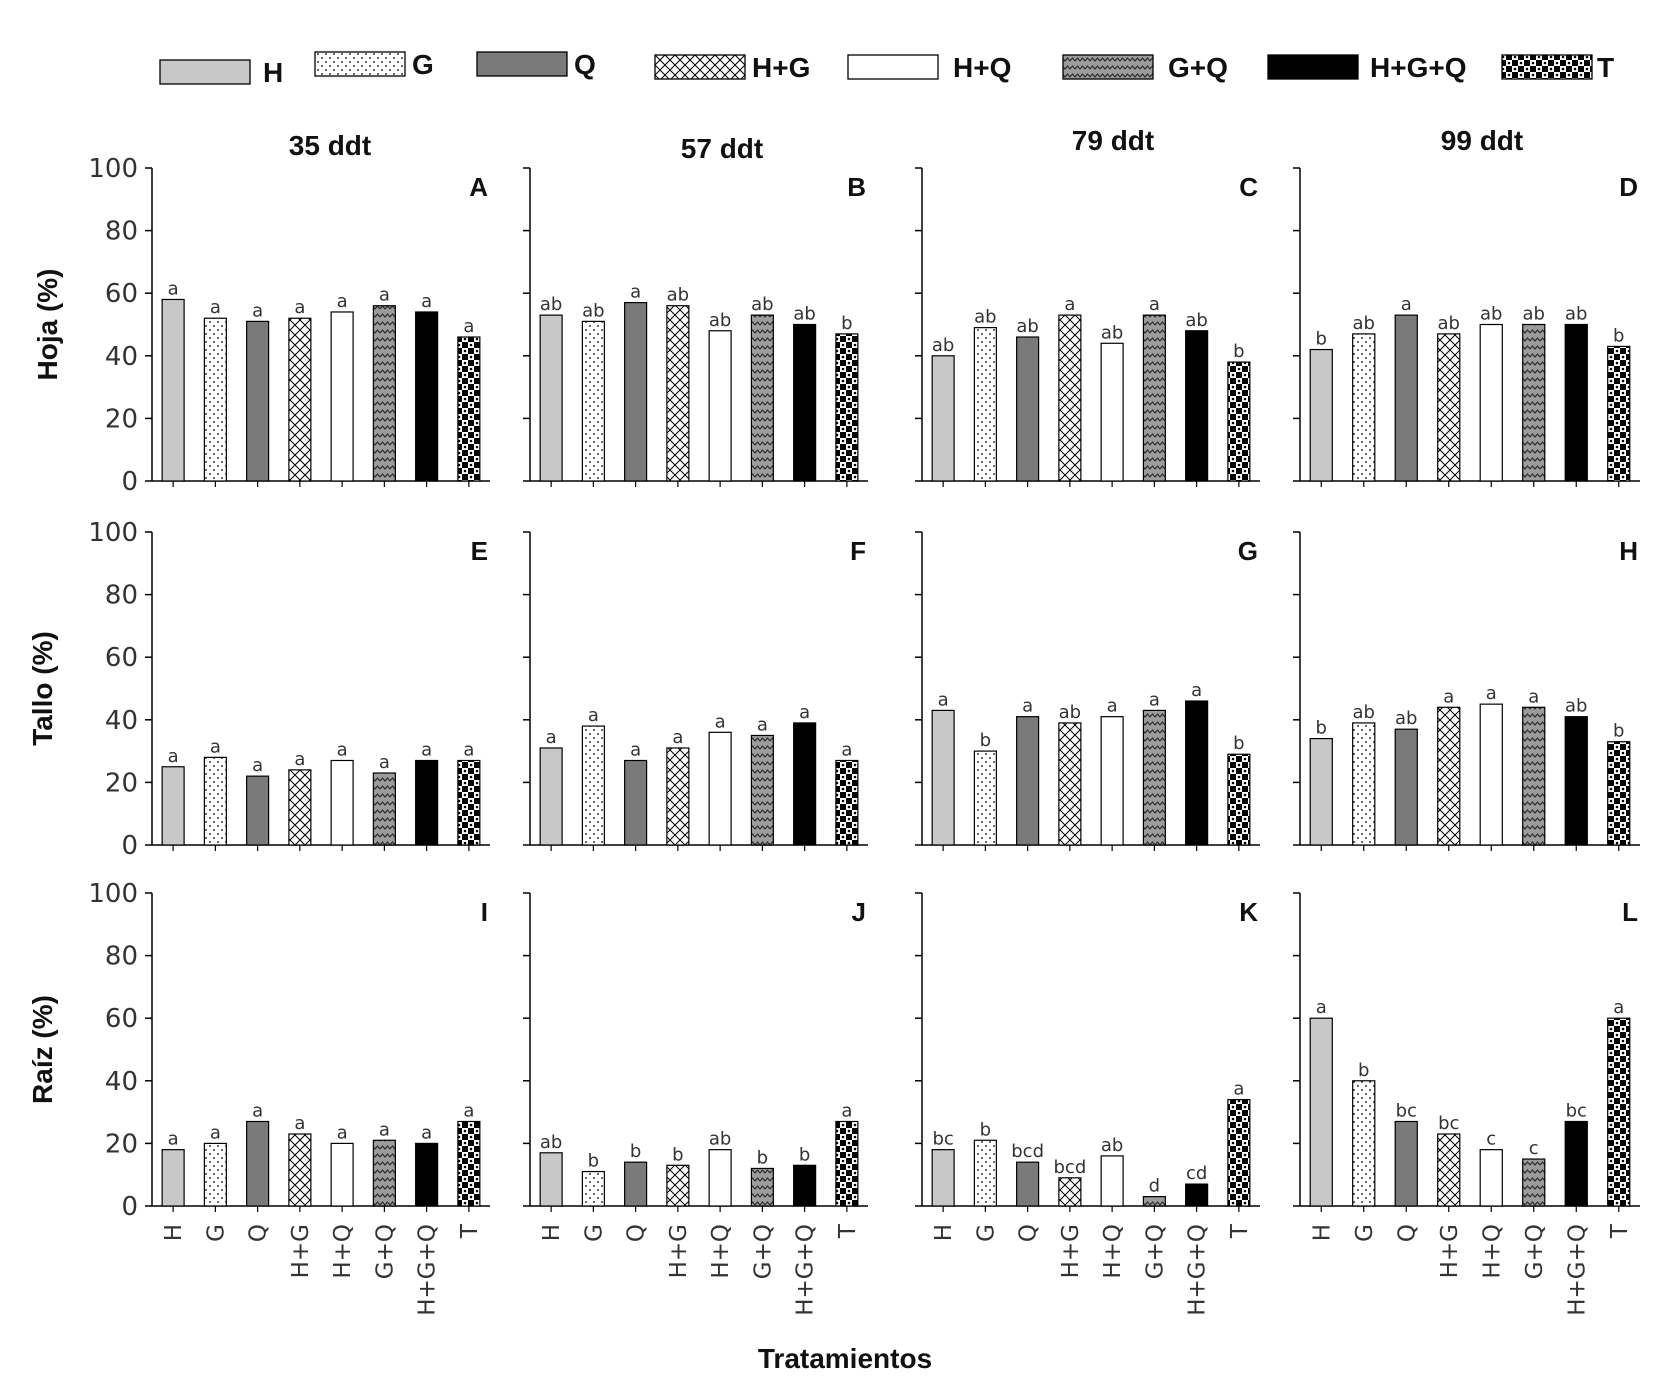 This screenshot has height=1388, width=1677. I want to click on bar-b-h-plus-g, so click(678, 393).